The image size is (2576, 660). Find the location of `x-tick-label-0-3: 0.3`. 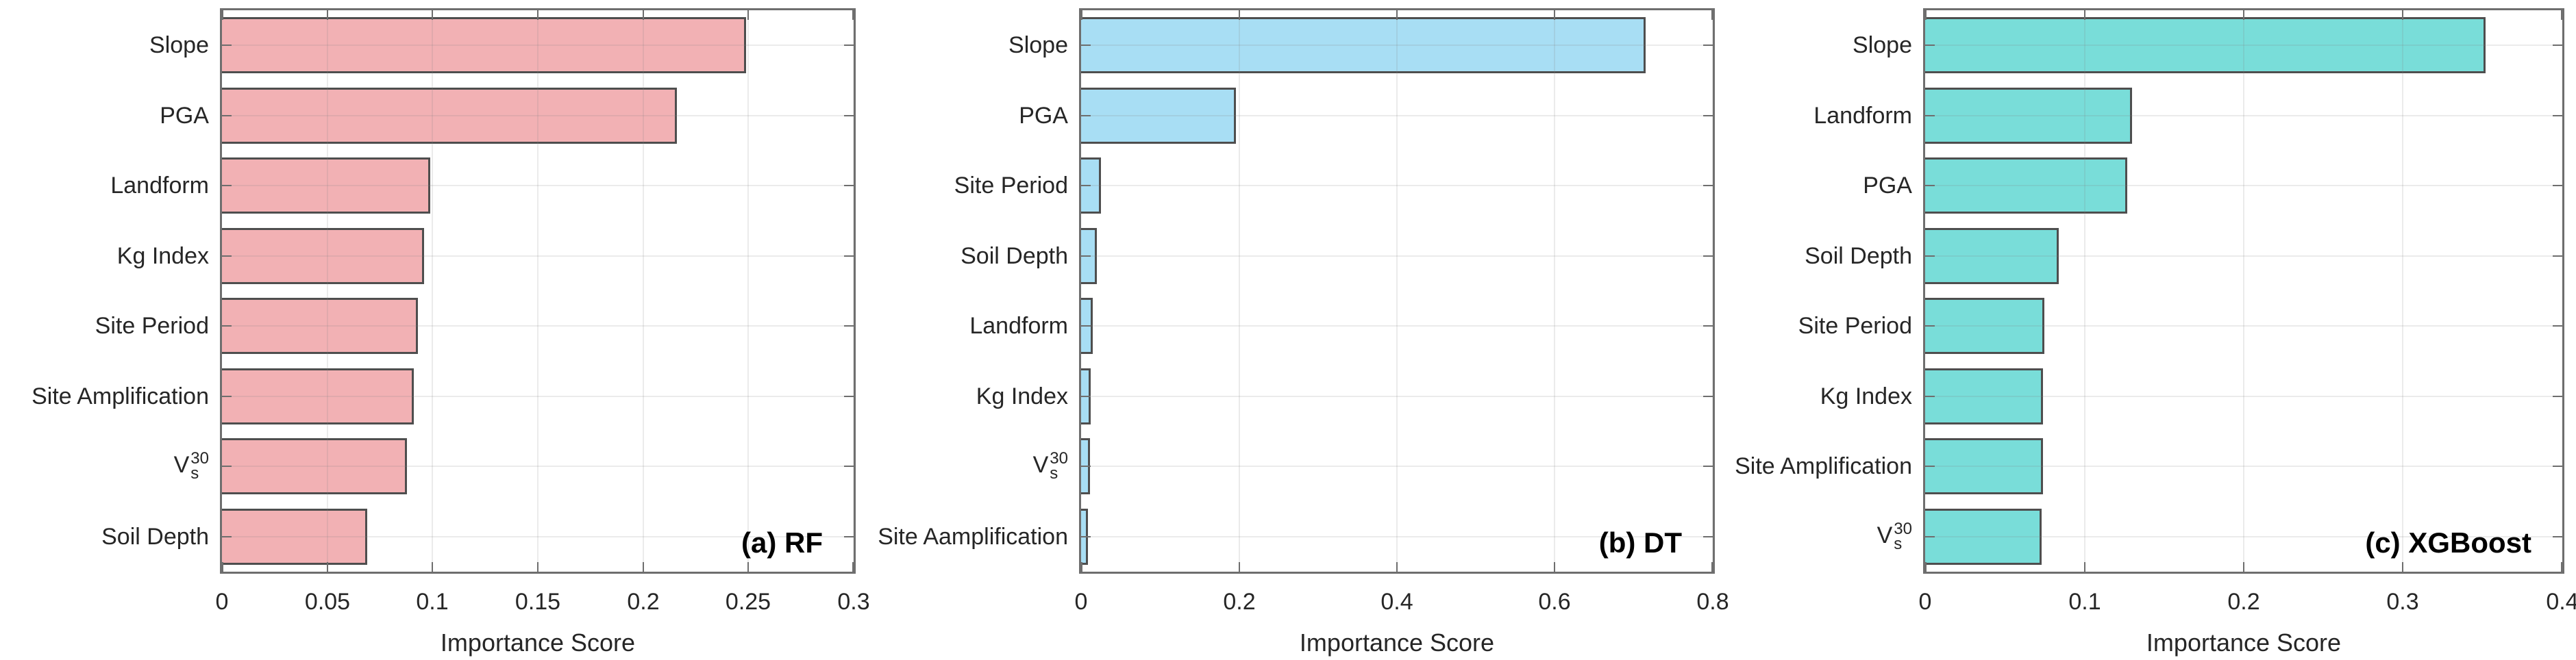

x-tick-label-0-3: 0.3 is located at coordinates (2402, 602).